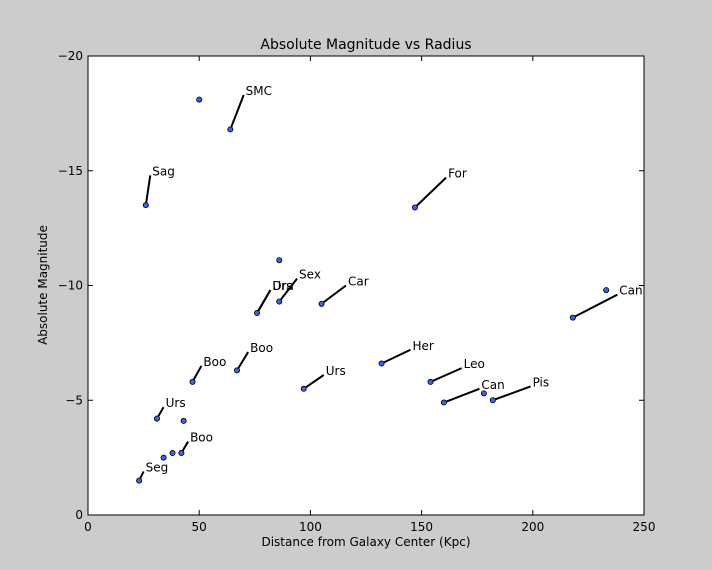 The image size is (712, 570). Describe the element at coordinates (310, 275) in the screenshot. I see `annotation-label: Sex` at that location.